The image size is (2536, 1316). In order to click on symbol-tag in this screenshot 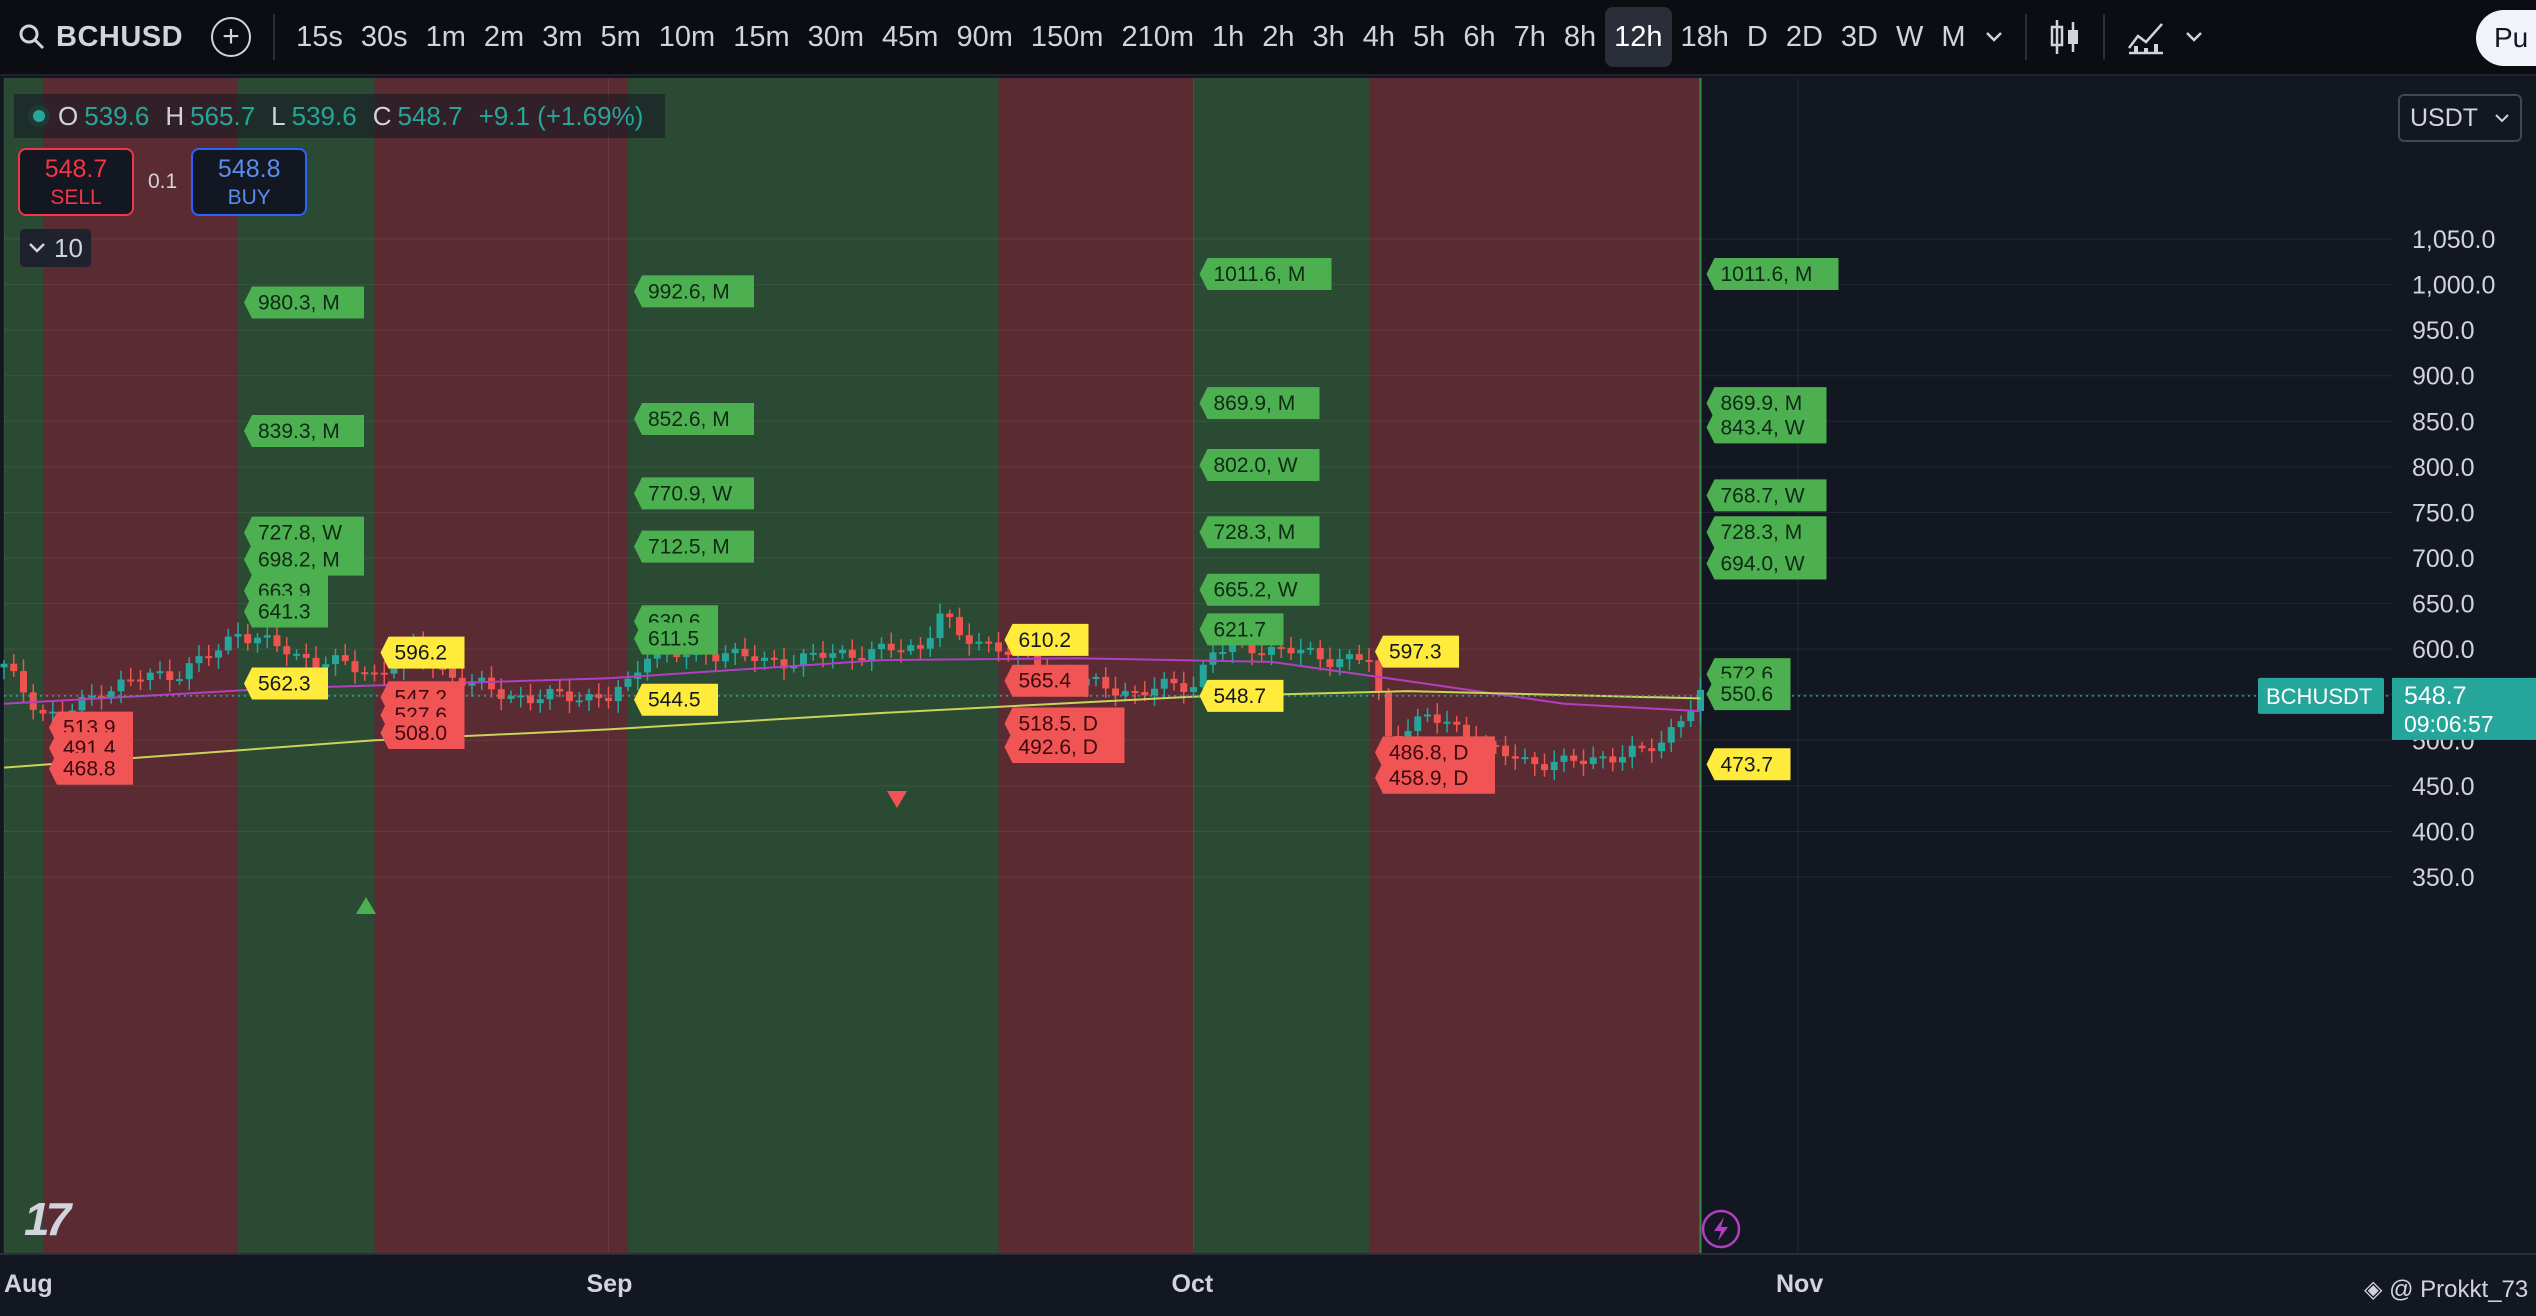, I will do `click(2321, 695)`.